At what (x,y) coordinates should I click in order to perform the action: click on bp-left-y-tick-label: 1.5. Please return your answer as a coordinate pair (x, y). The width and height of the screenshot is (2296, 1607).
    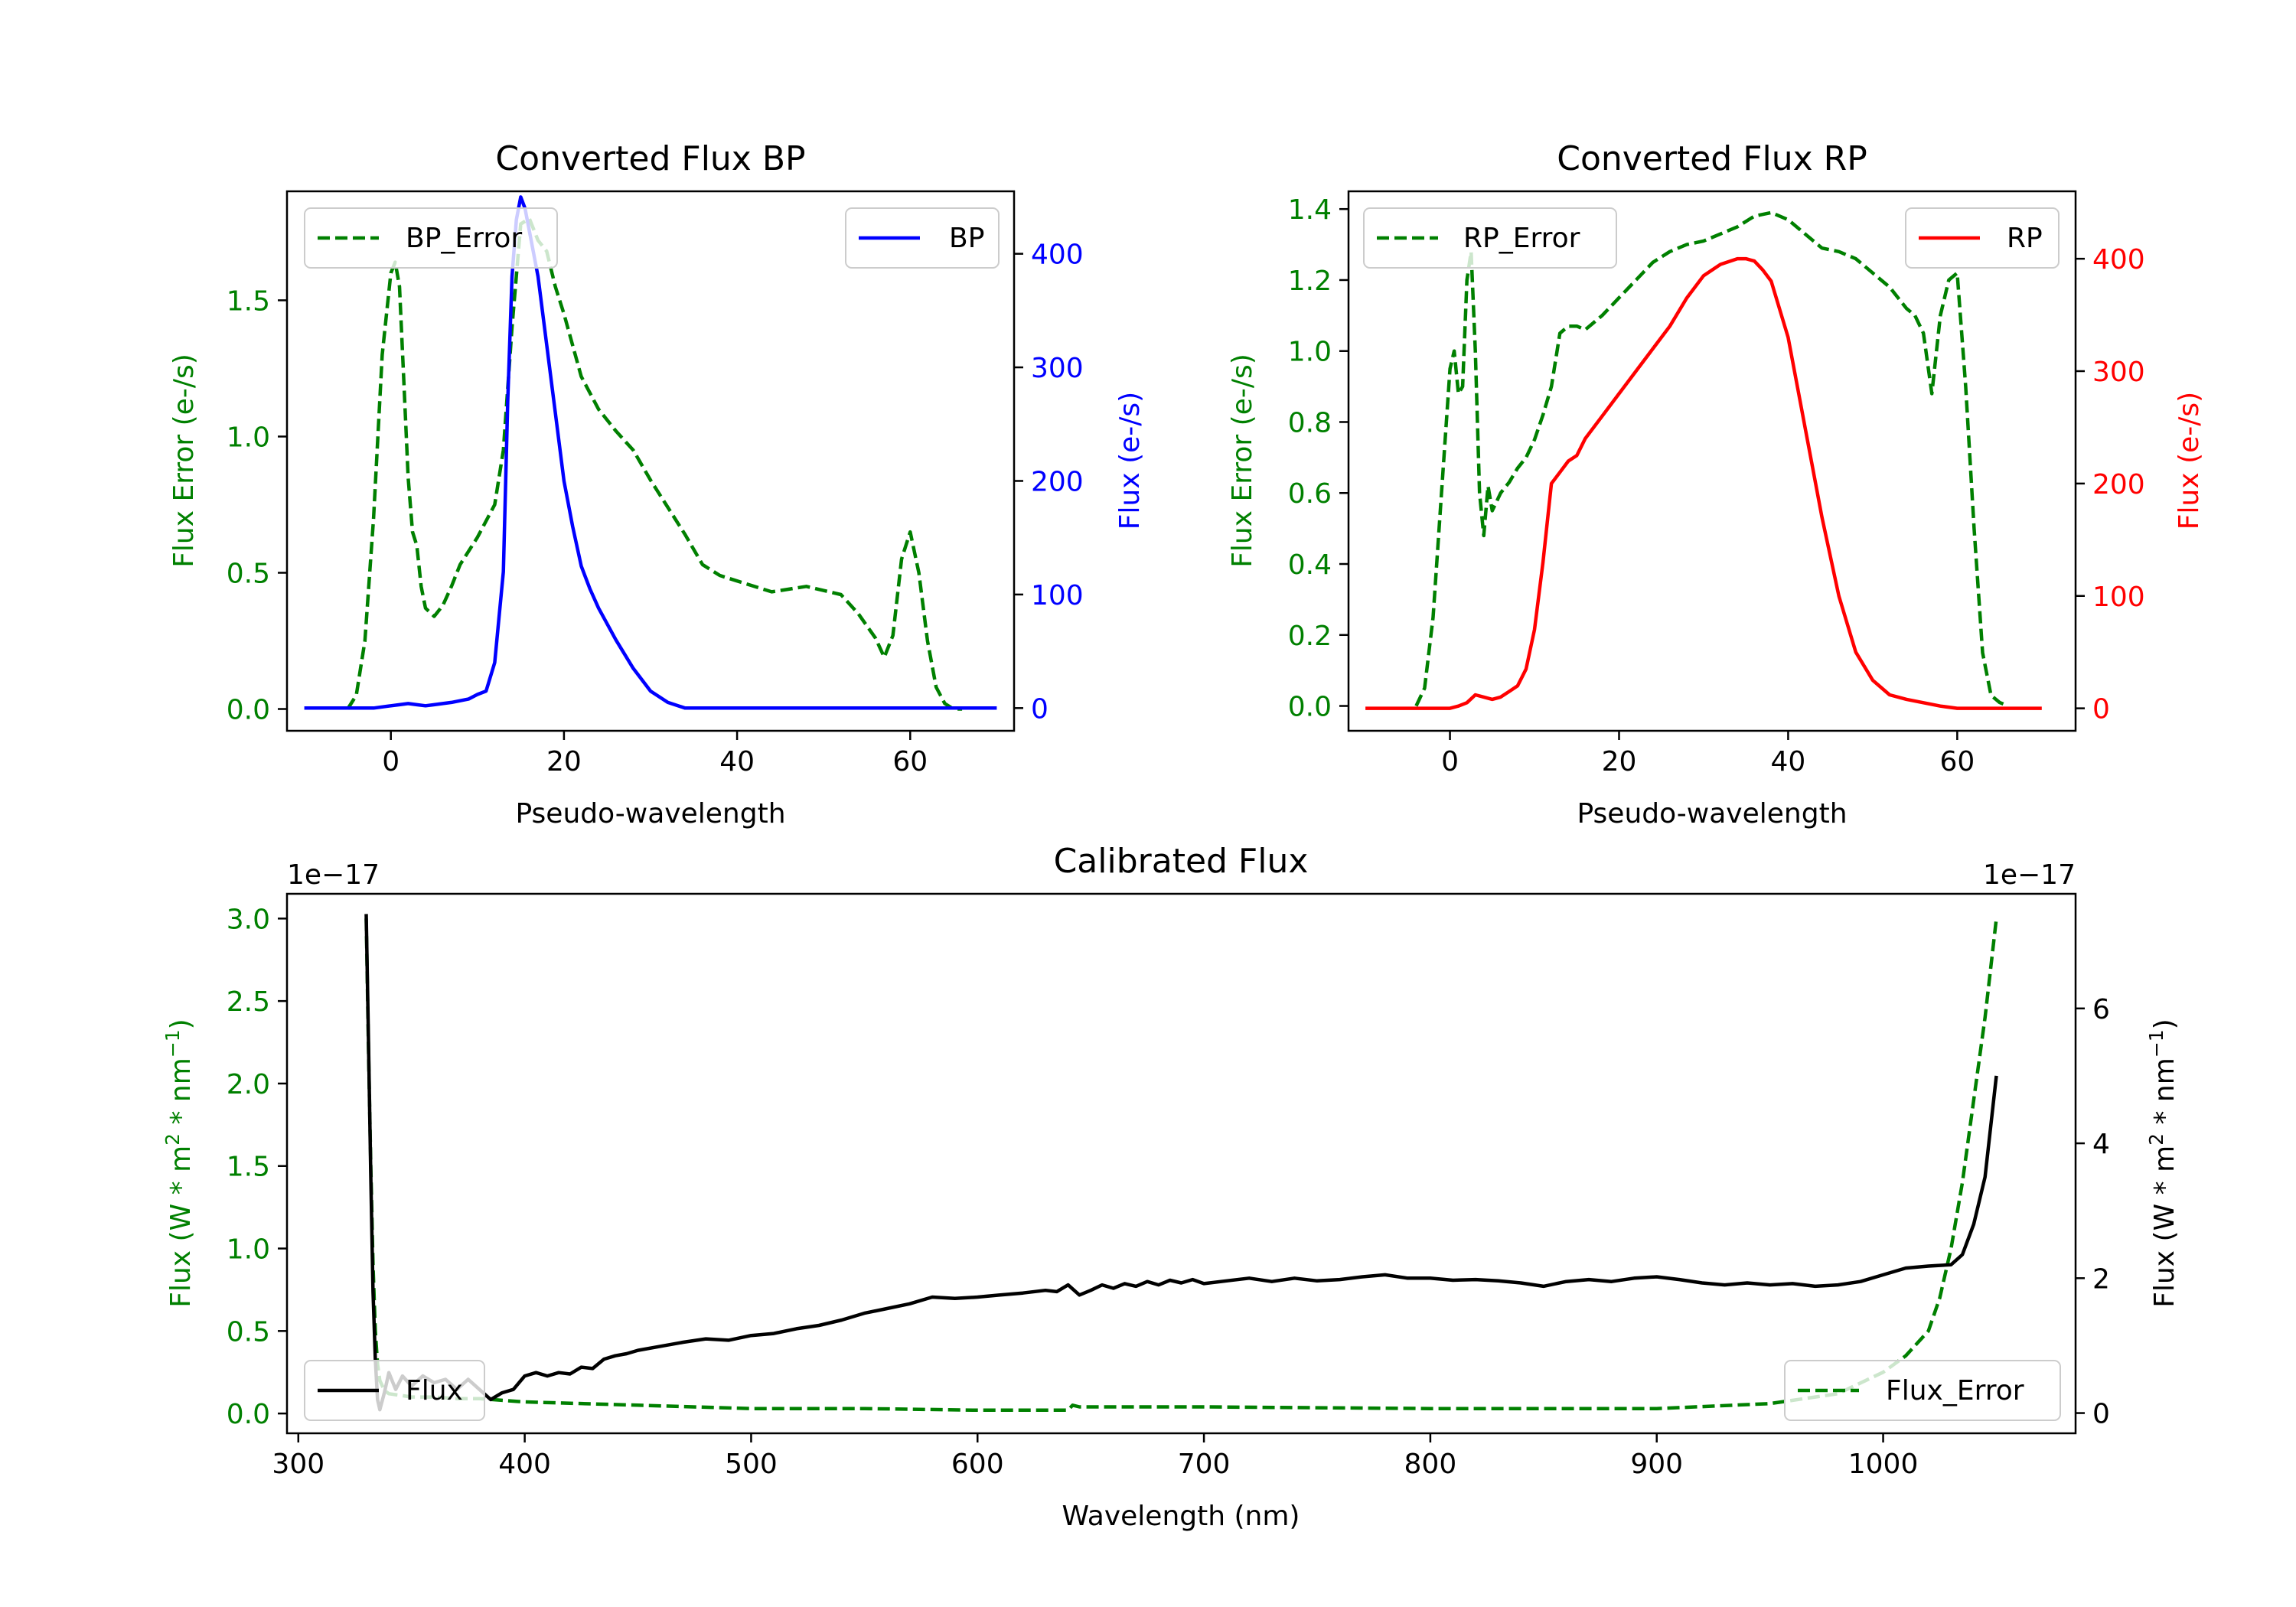
    Looking at the image, I should click on (248, 301).